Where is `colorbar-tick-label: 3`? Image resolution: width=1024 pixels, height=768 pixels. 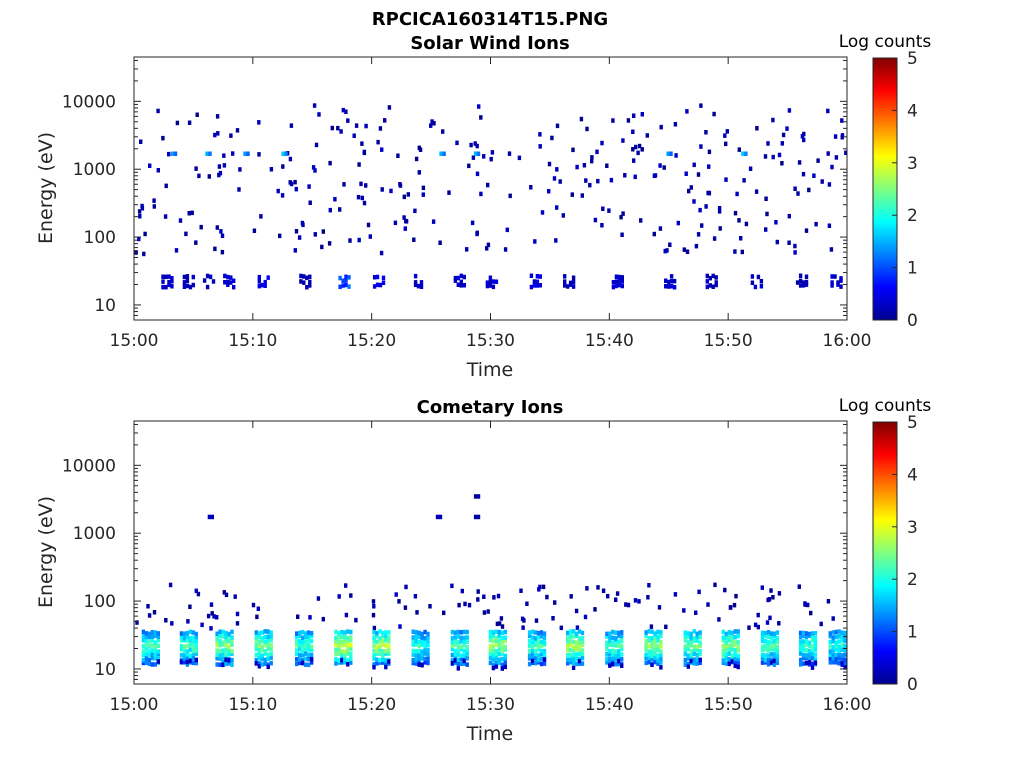
colorbar-tick-label: 3 is located at coordinates (912, 528).